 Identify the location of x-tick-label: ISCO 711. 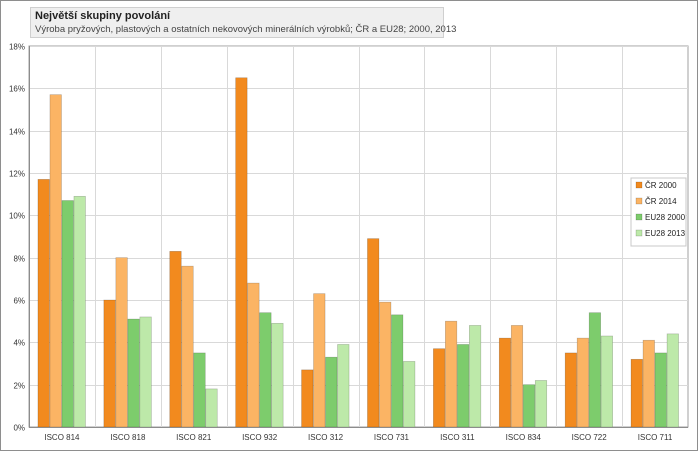
(655, 437).